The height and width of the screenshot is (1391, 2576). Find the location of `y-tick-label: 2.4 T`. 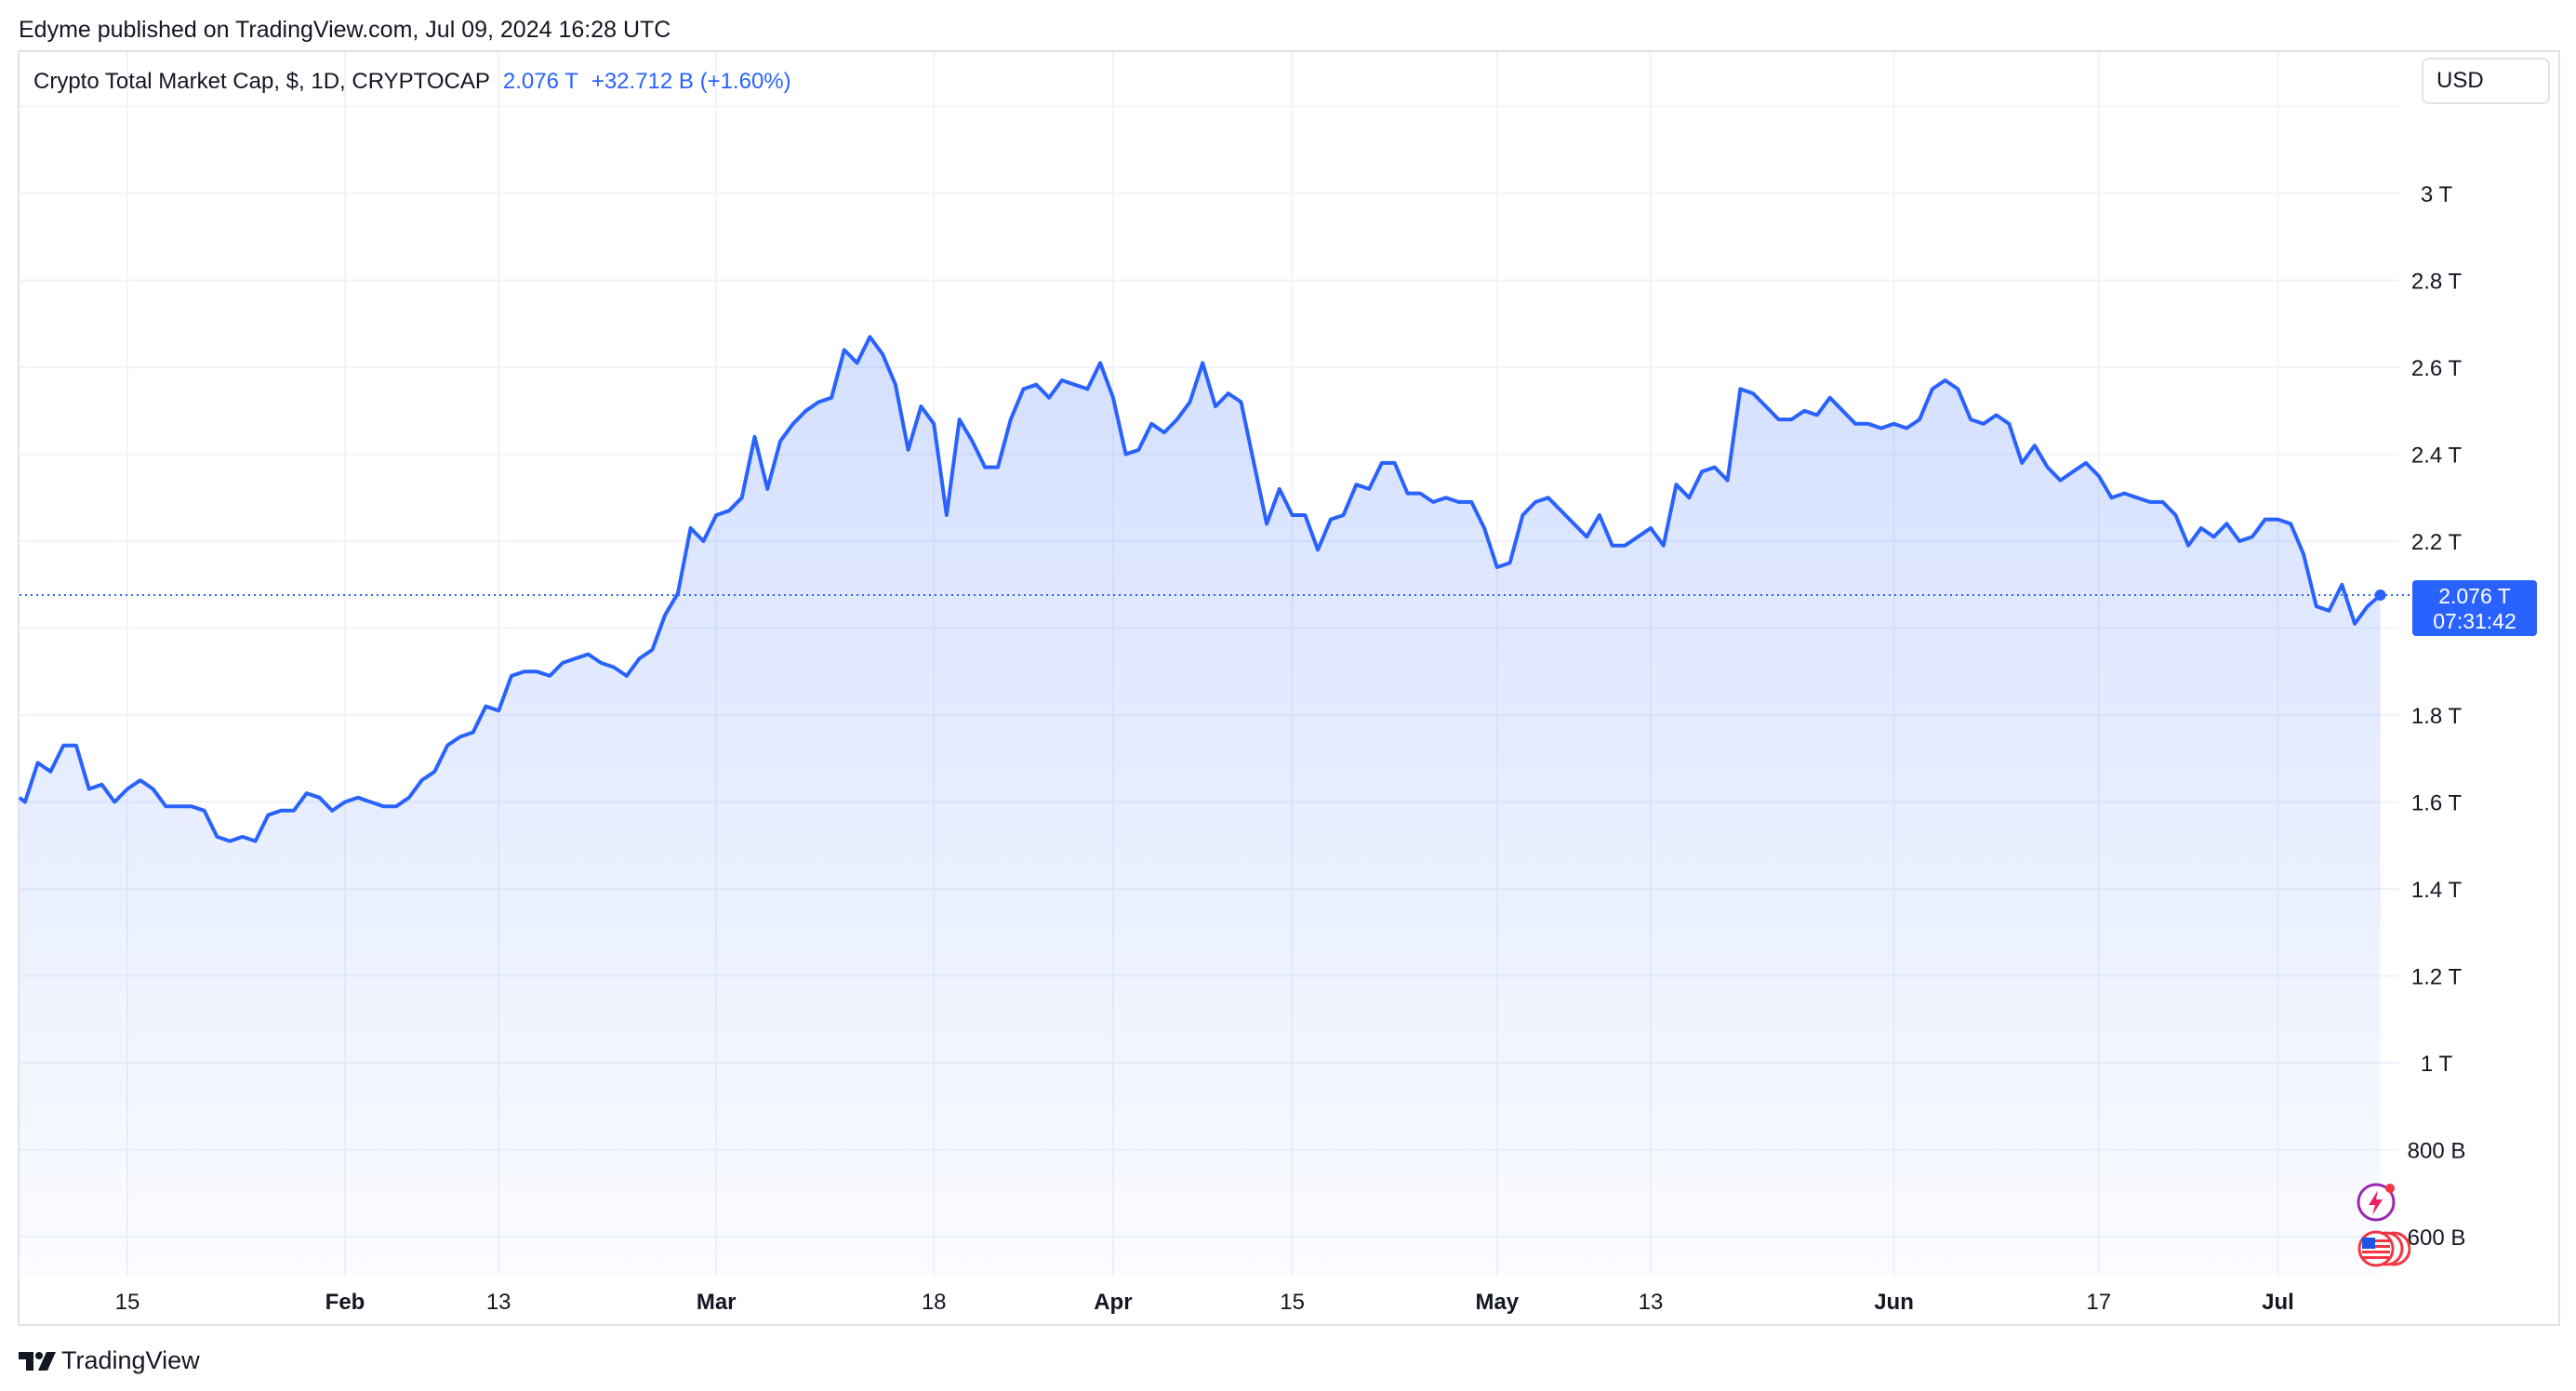

y-tick-label: 2.4 T is located at coordinates (2437, 456).